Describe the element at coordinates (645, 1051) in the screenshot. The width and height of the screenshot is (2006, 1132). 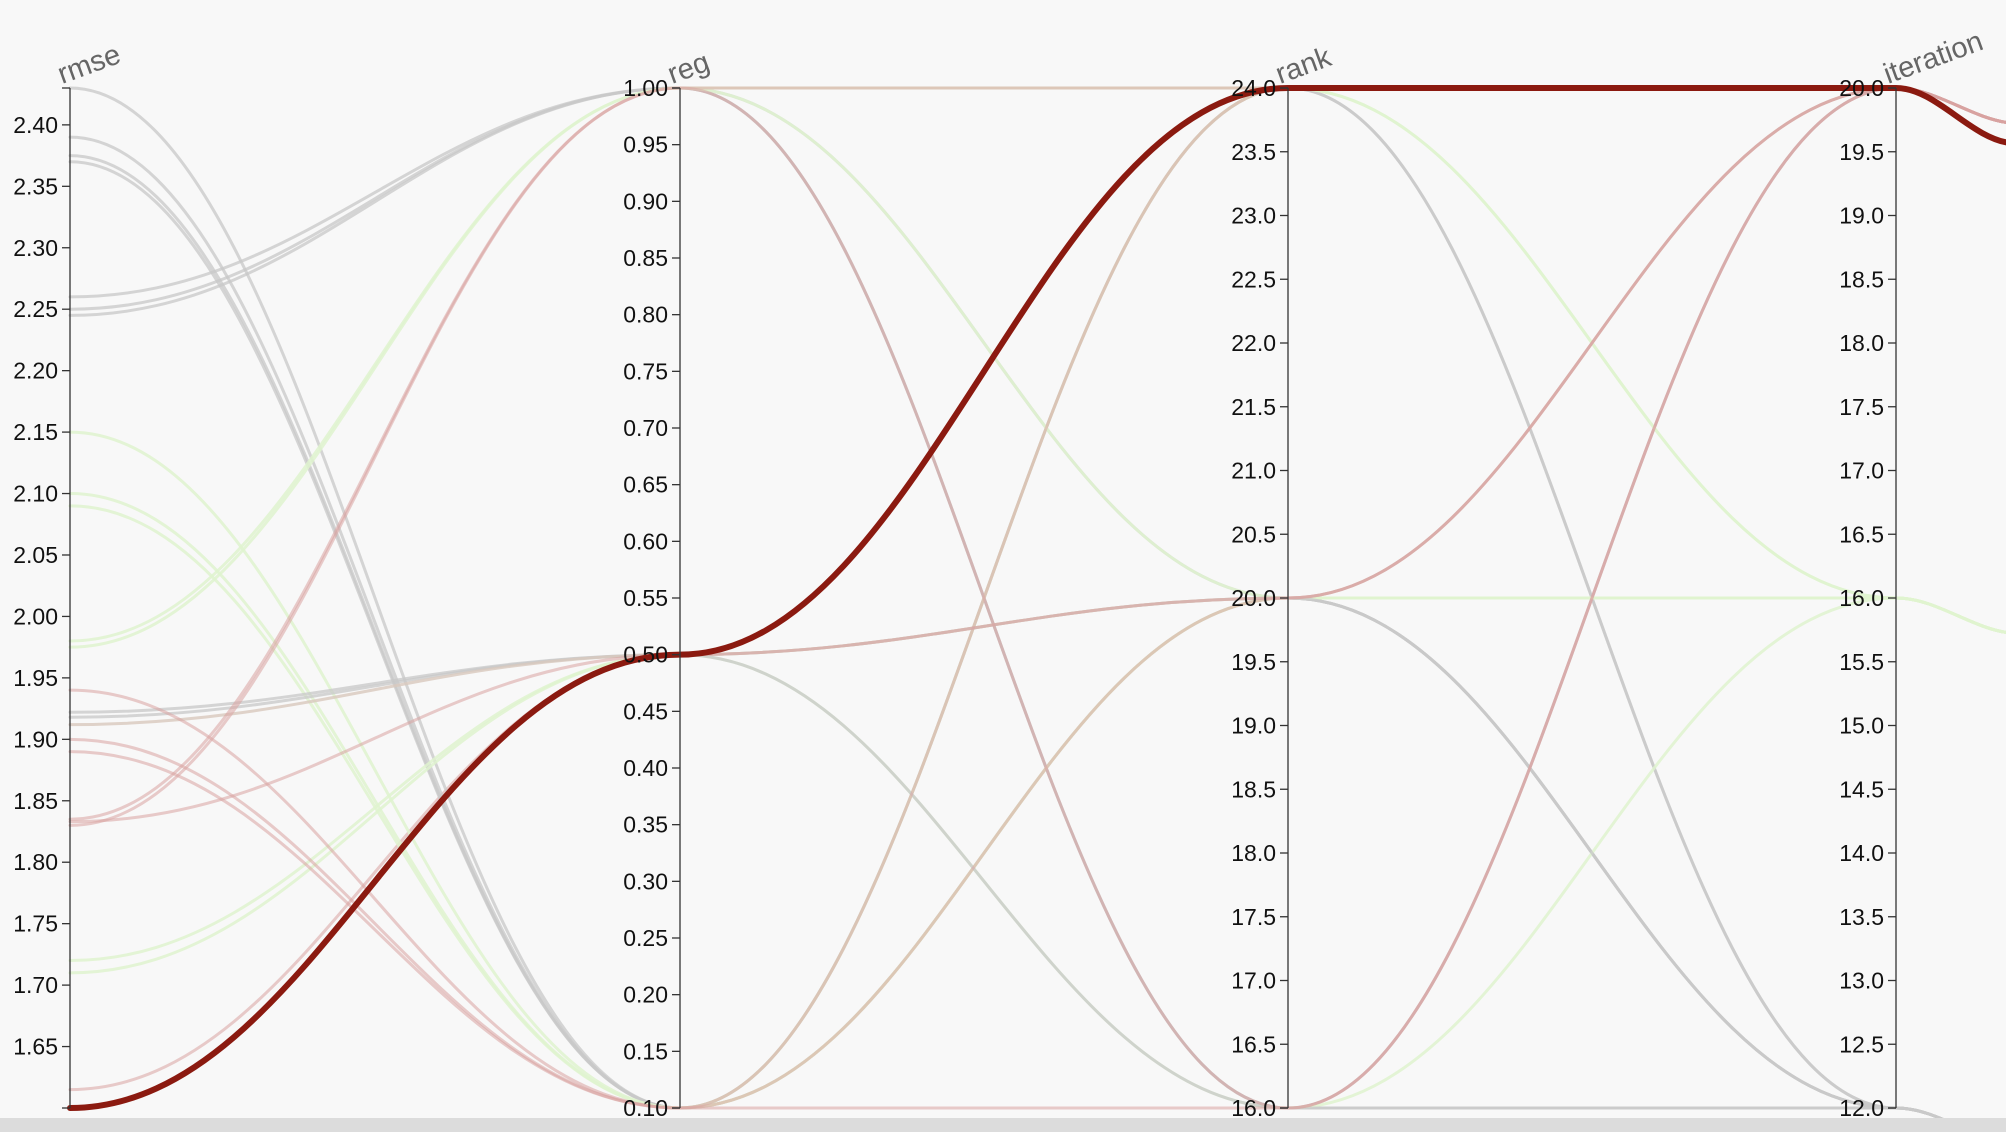
I see `tick-label: 0.15` at that location.